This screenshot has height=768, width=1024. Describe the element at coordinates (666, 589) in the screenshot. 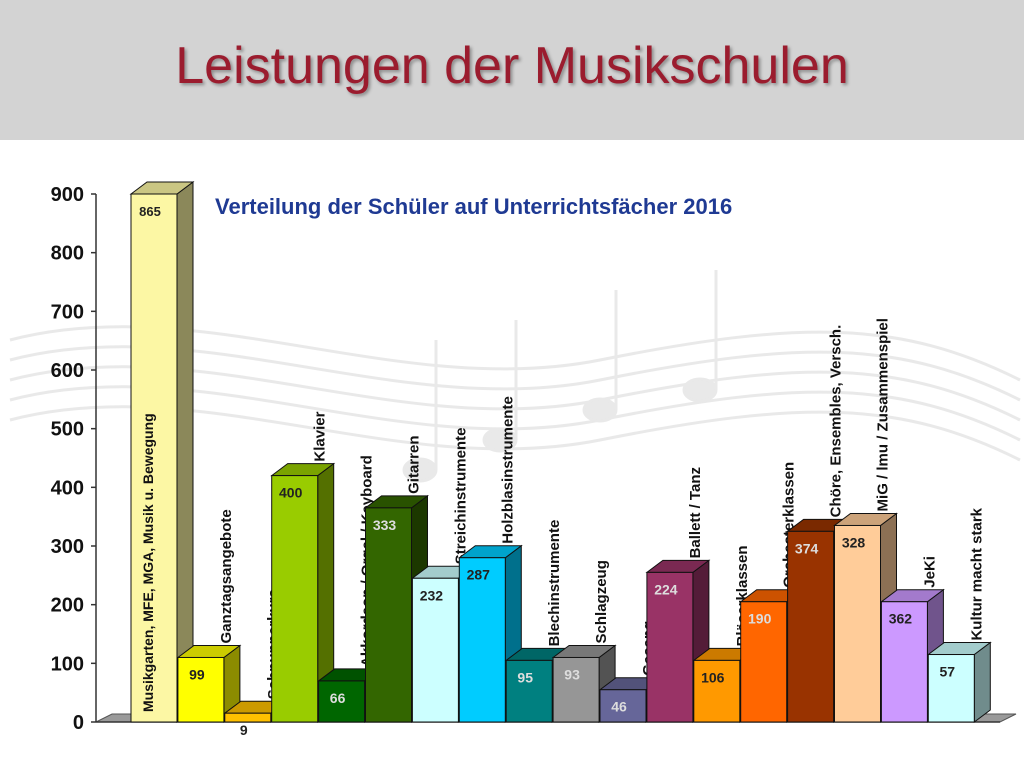

I see `bar-value-label: 224` at that location.